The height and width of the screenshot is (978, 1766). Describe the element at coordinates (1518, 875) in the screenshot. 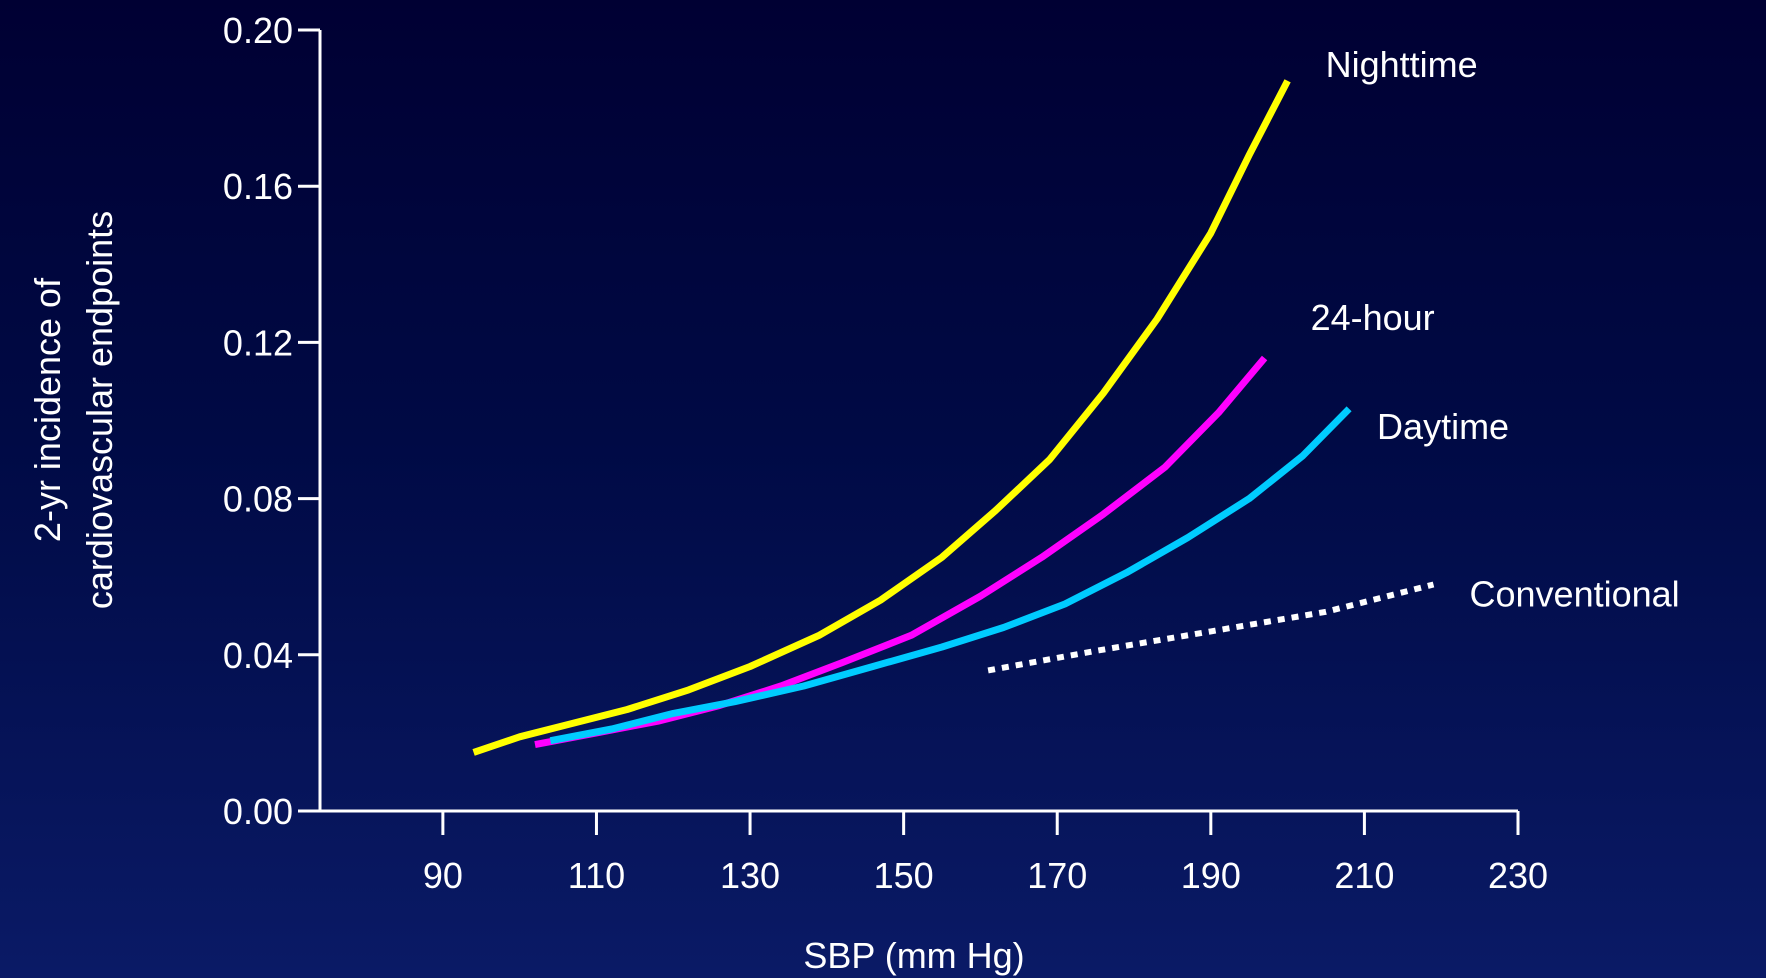

I see `x-tick-label: 230` at that location.